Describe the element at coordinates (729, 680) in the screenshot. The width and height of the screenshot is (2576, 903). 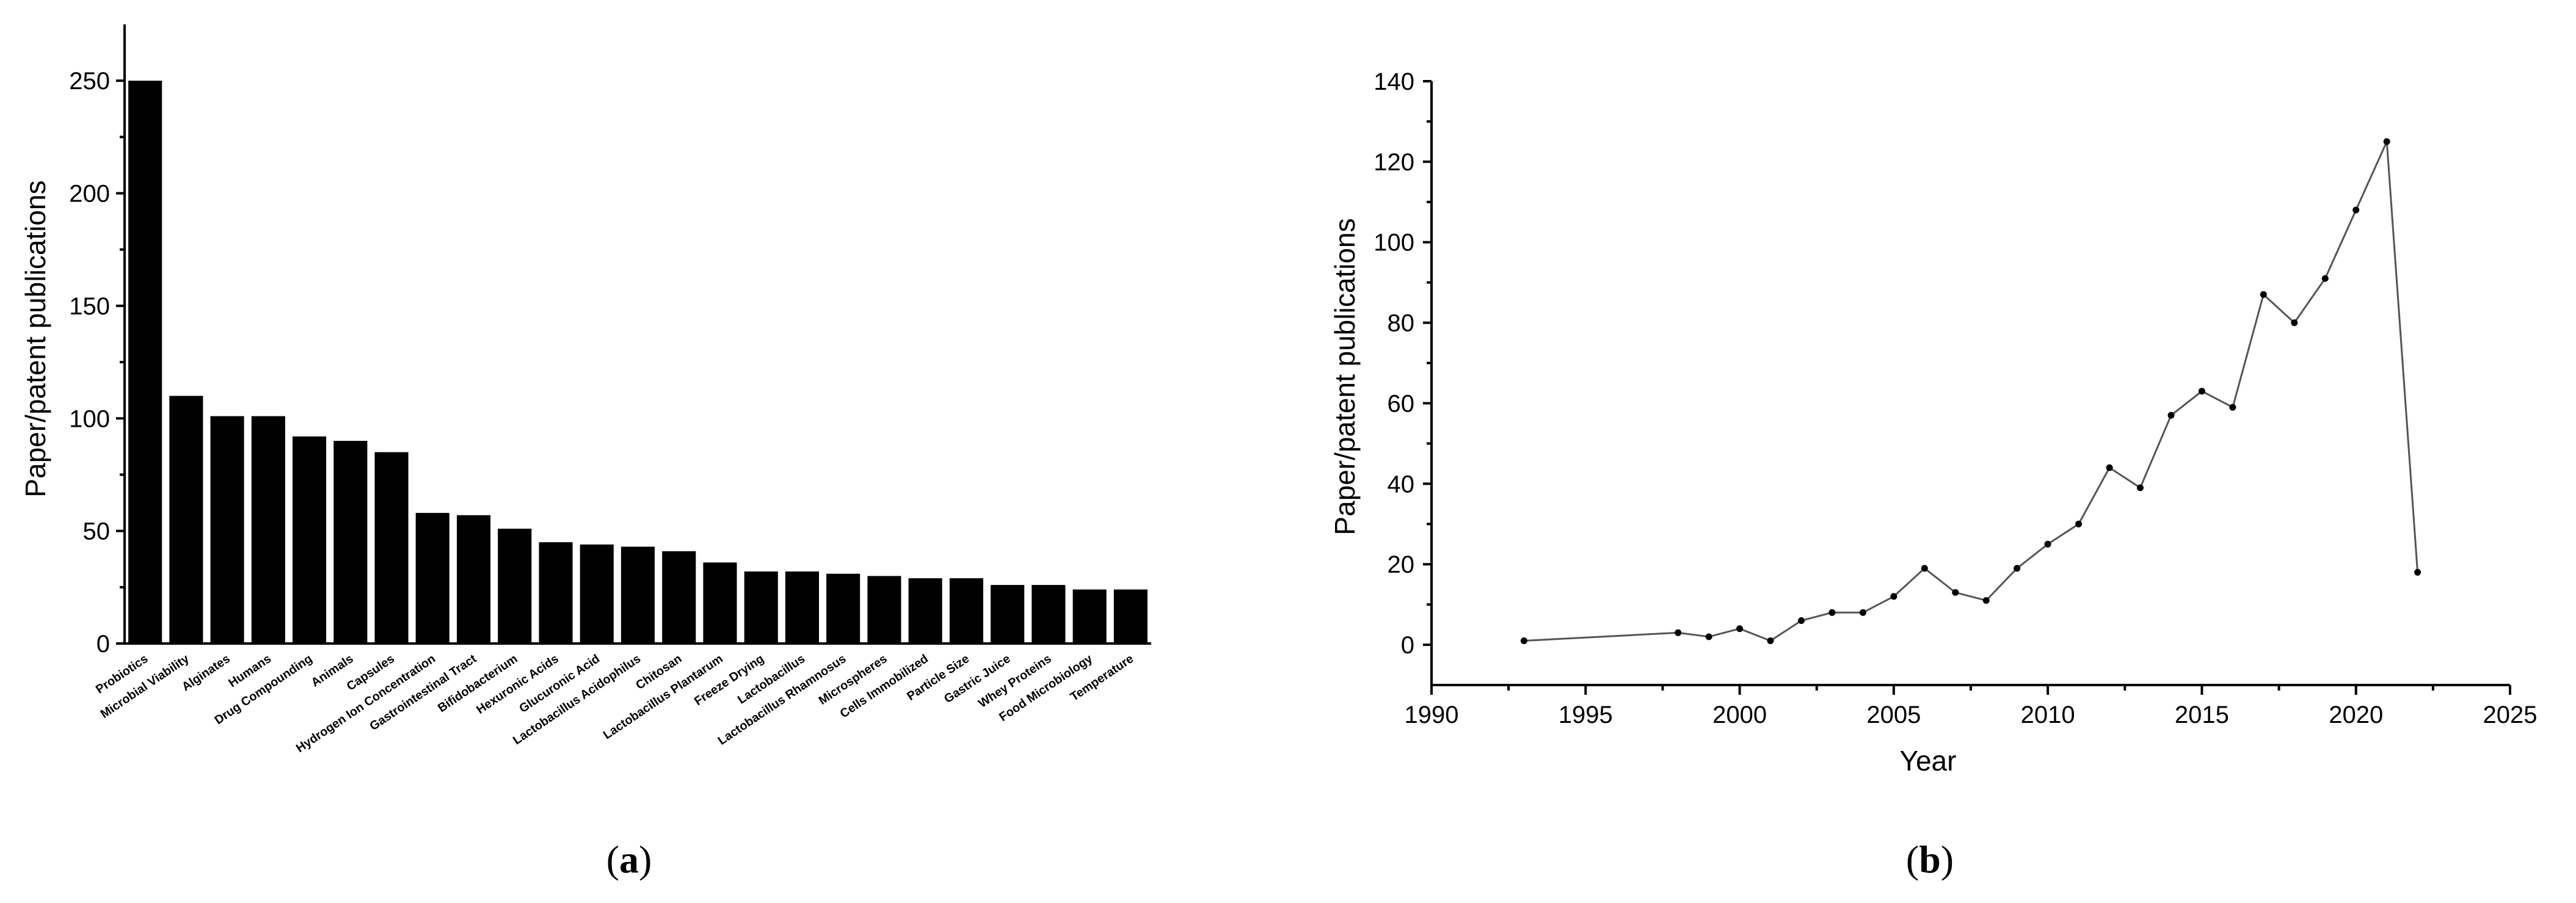
I see `category-label: Freeze Drying` at that location.